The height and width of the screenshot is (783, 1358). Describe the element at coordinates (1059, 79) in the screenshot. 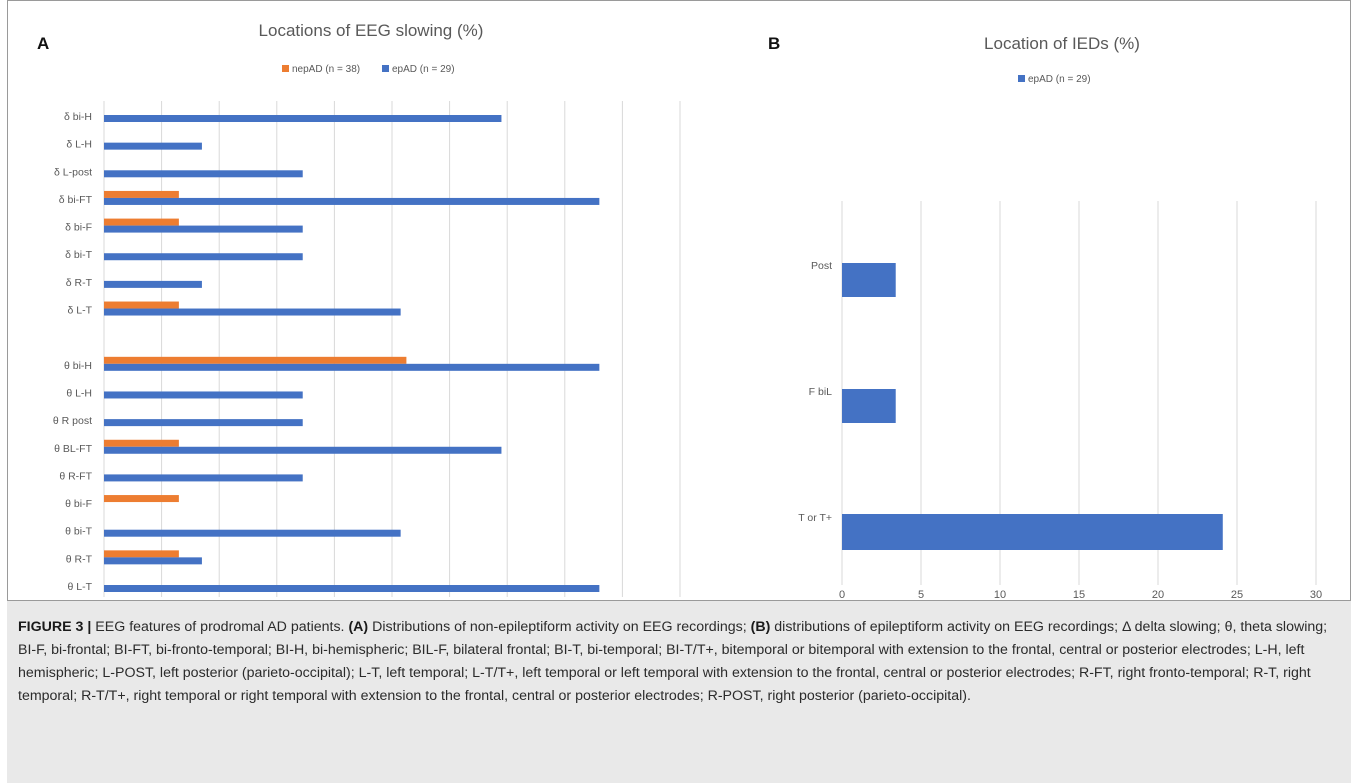

I see `legend-label-epad-b: epAD (n = 29)` at that location.